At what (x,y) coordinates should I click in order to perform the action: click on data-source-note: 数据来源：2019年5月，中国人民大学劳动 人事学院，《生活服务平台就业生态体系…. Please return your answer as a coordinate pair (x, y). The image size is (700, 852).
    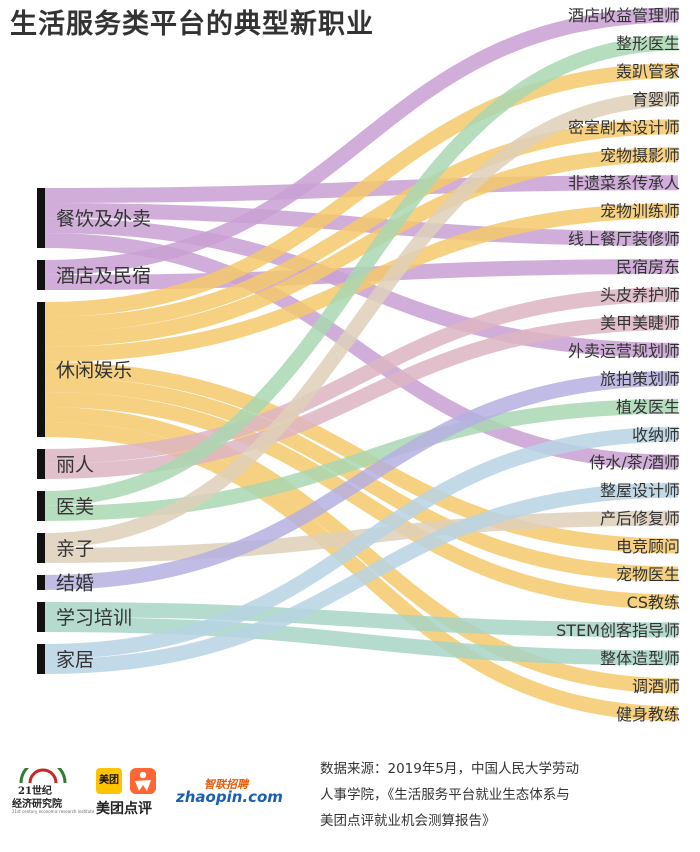
    Looking at the image, I should click on (495, 795).